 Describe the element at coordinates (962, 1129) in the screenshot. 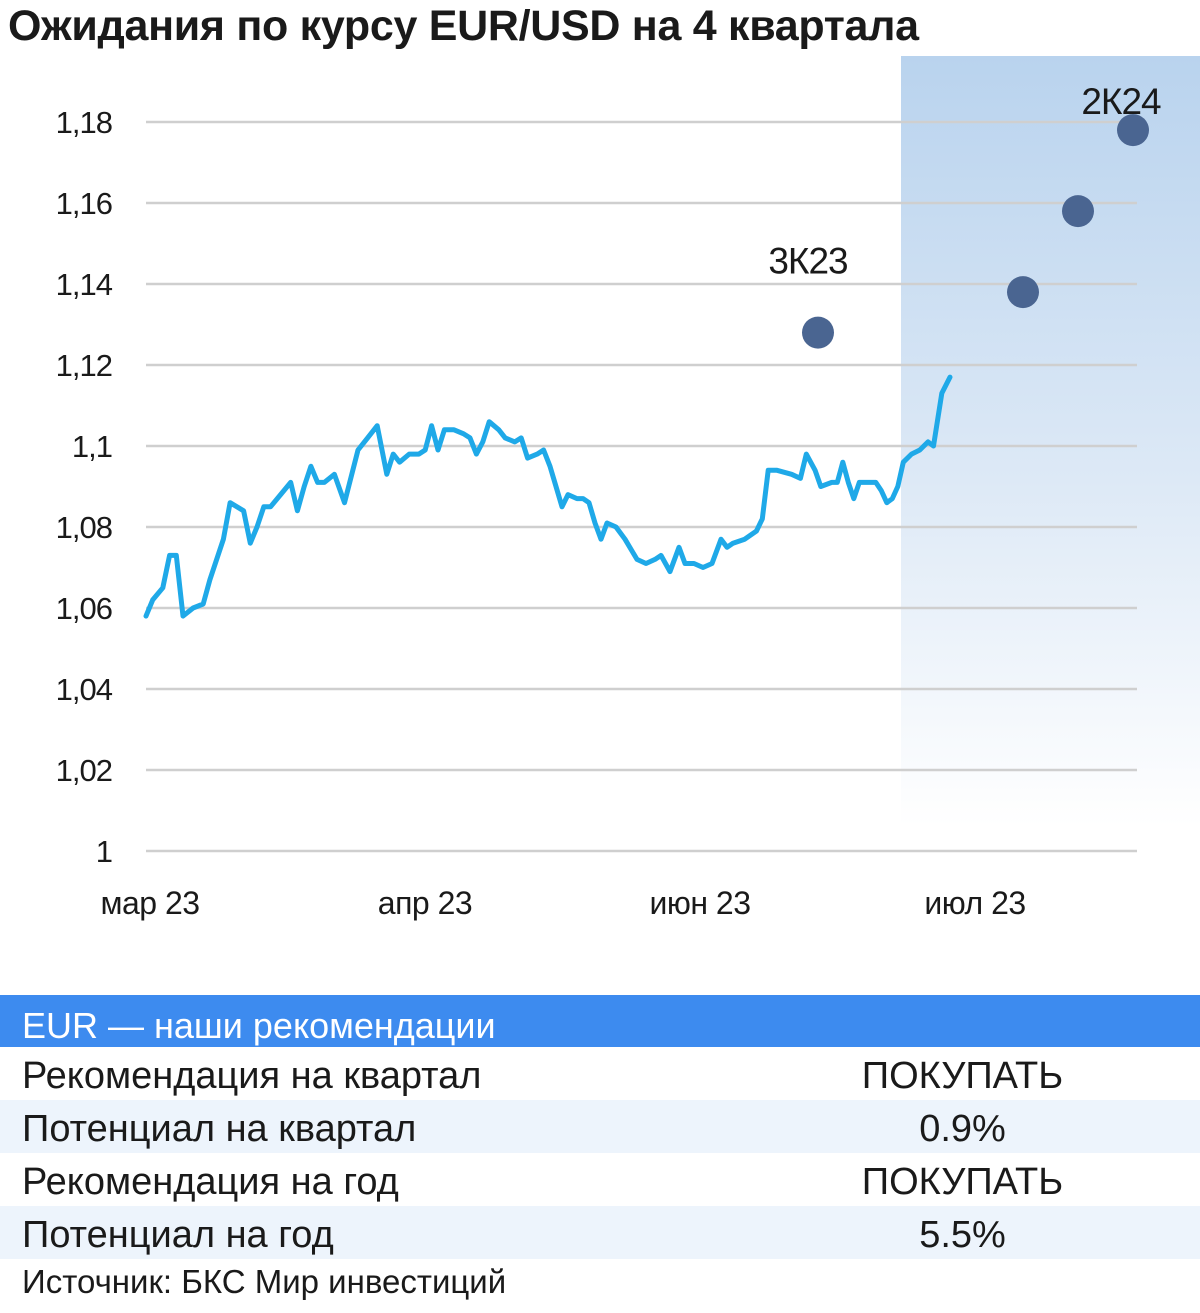

I see `row-value: 0.9%` at that location.